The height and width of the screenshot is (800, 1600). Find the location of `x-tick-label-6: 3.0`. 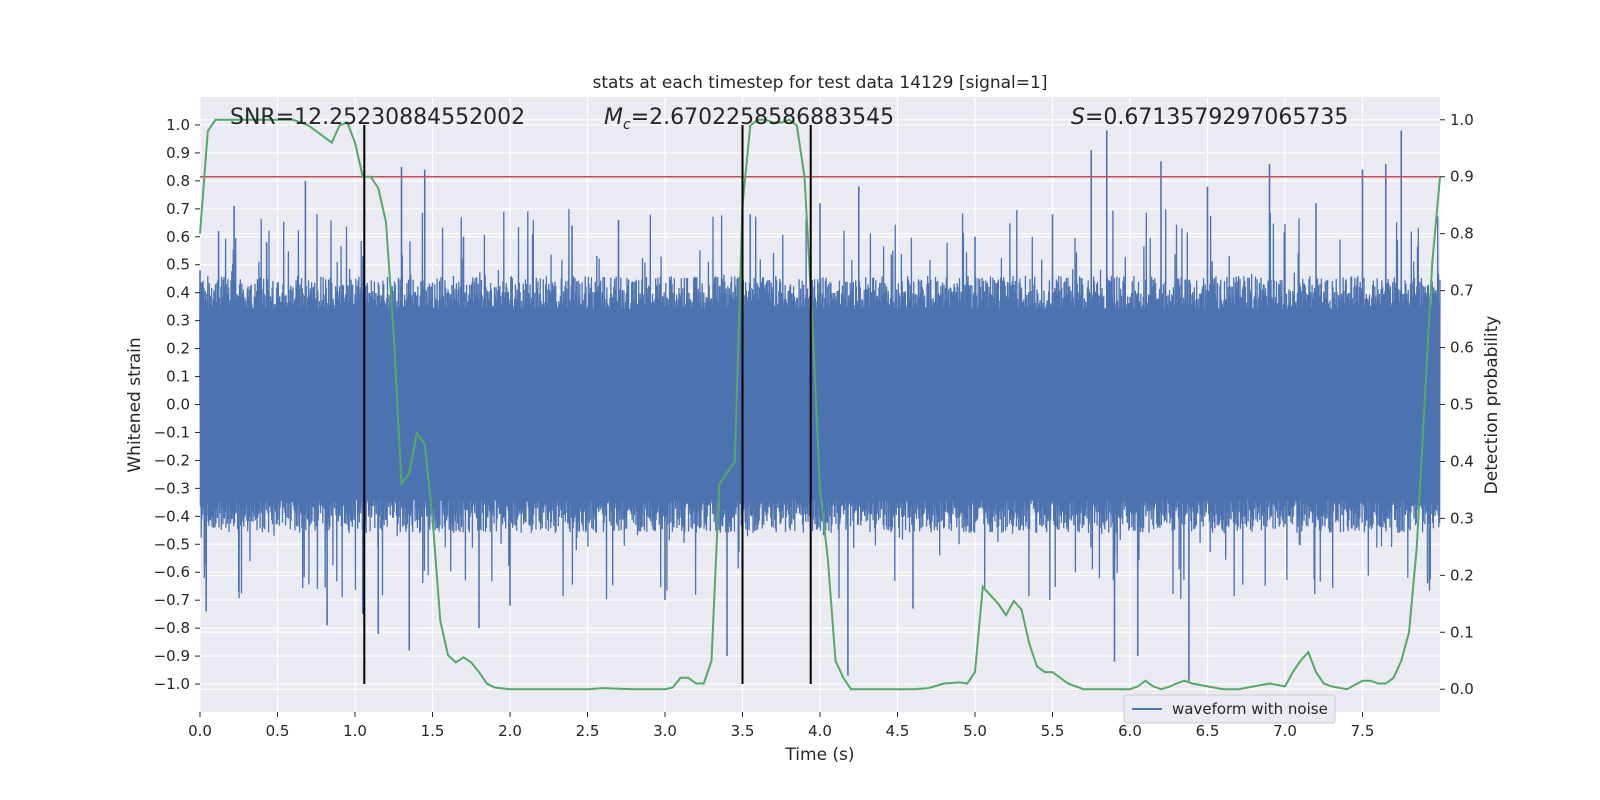

x-tick-label-6: 3.0 is located at coordinates (665, 731).